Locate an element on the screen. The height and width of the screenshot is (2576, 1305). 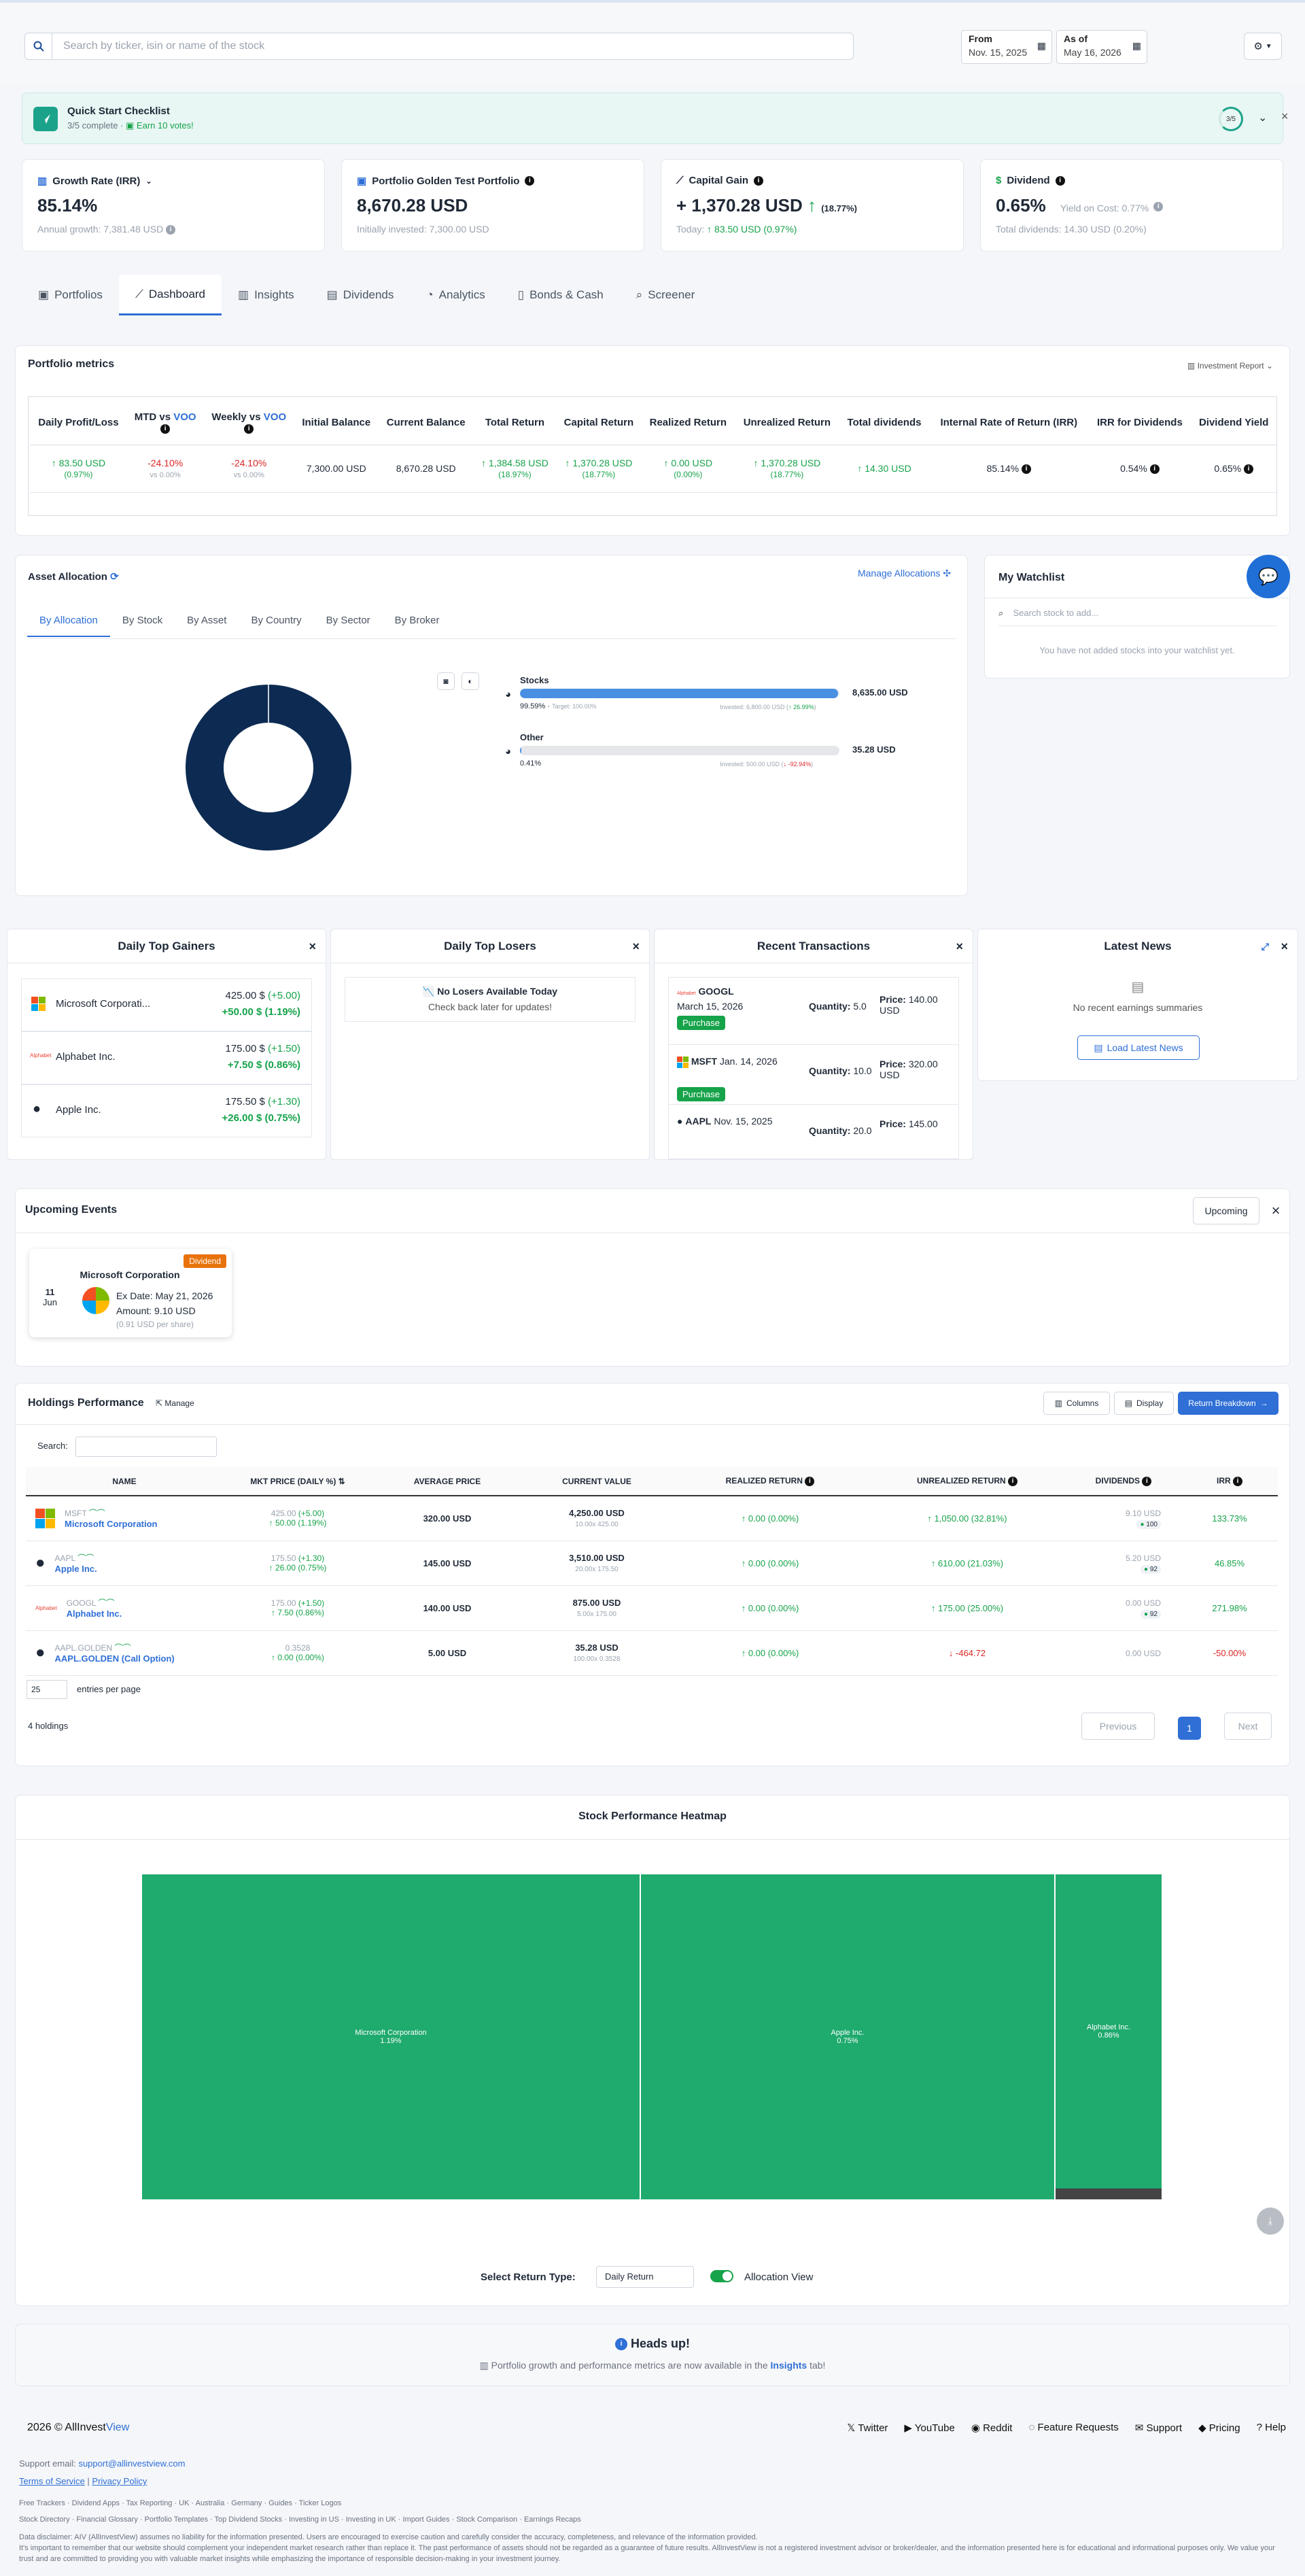
tab-by-allocation: By Allocation is located at coordinates (68, 621).